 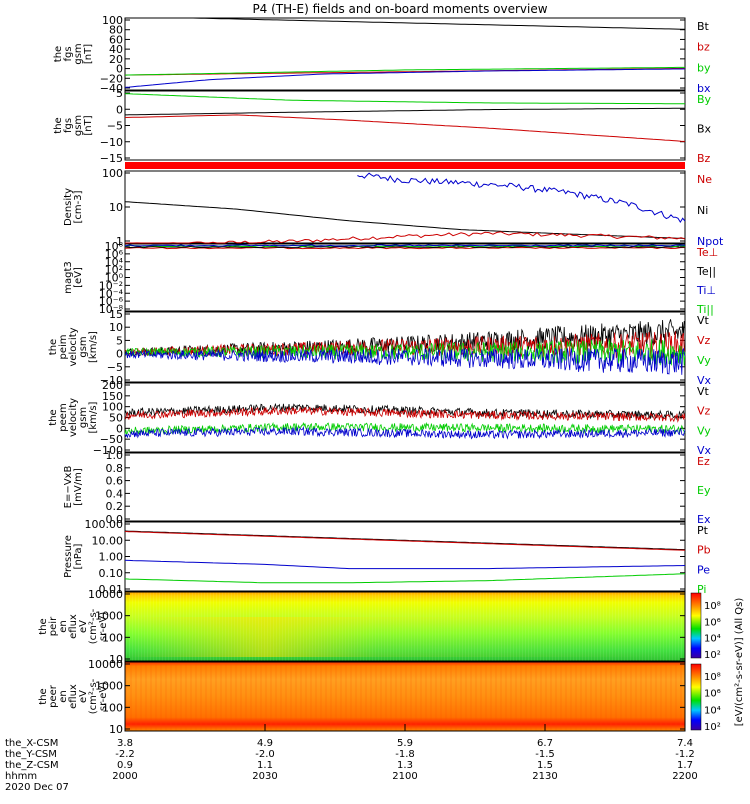 What do you see at coordinates (405, 78) in the screenshot?
I see `series-bx` at bounding box center [405, 78].